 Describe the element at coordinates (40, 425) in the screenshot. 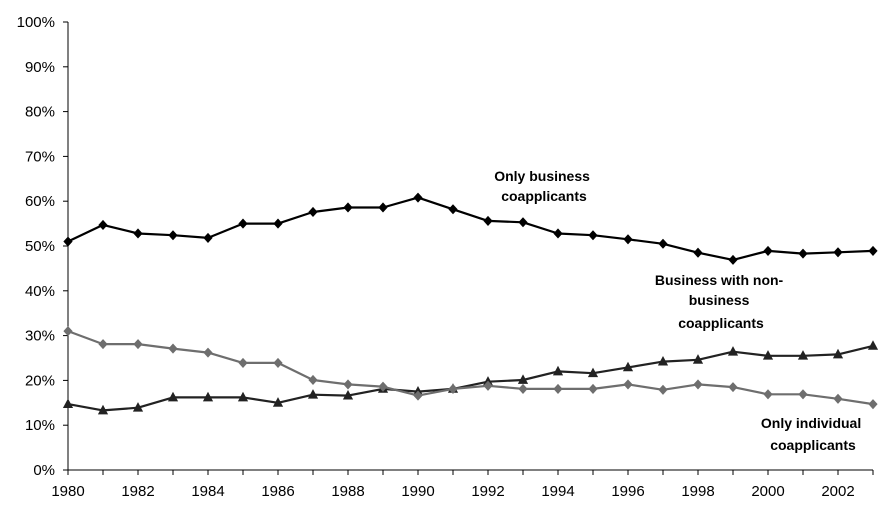

I see `y-tick-label: 10%` at that location.